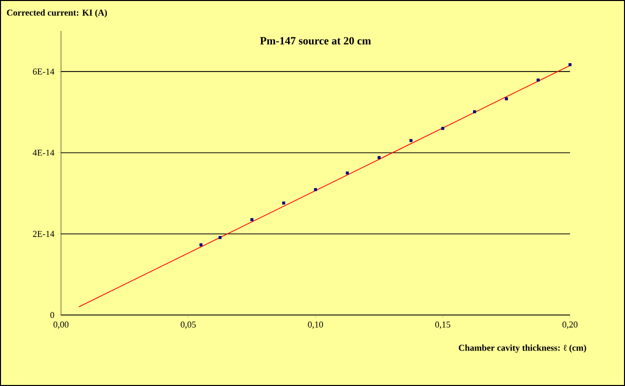  Describe the element at coordinates (522, 348) in the screenshot. I see `x-axis-title: Chamber cavity thickness: ℓ (cm)` at that location.